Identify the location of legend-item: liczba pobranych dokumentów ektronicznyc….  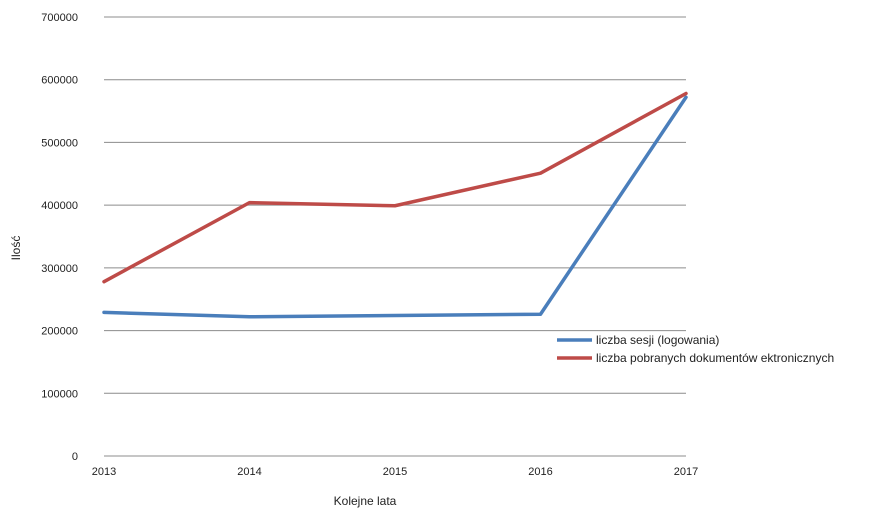
(695, 358).